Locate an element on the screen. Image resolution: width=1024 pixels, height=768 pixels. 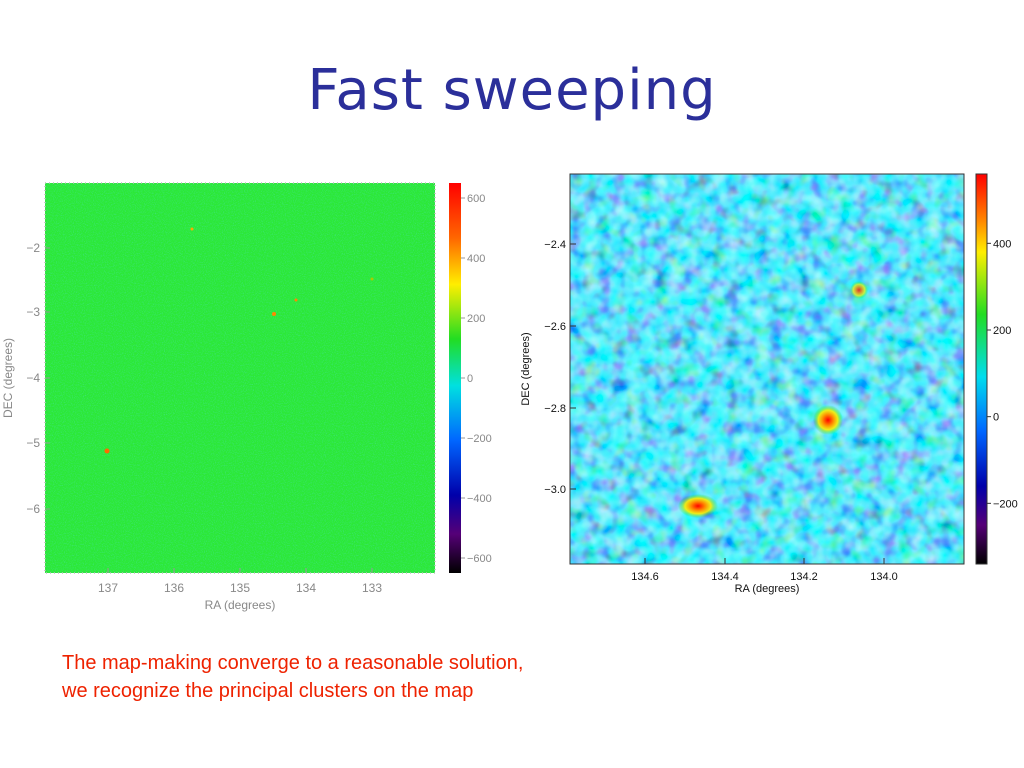
x-tick-label: 133 is located at coordinates (372, 588).